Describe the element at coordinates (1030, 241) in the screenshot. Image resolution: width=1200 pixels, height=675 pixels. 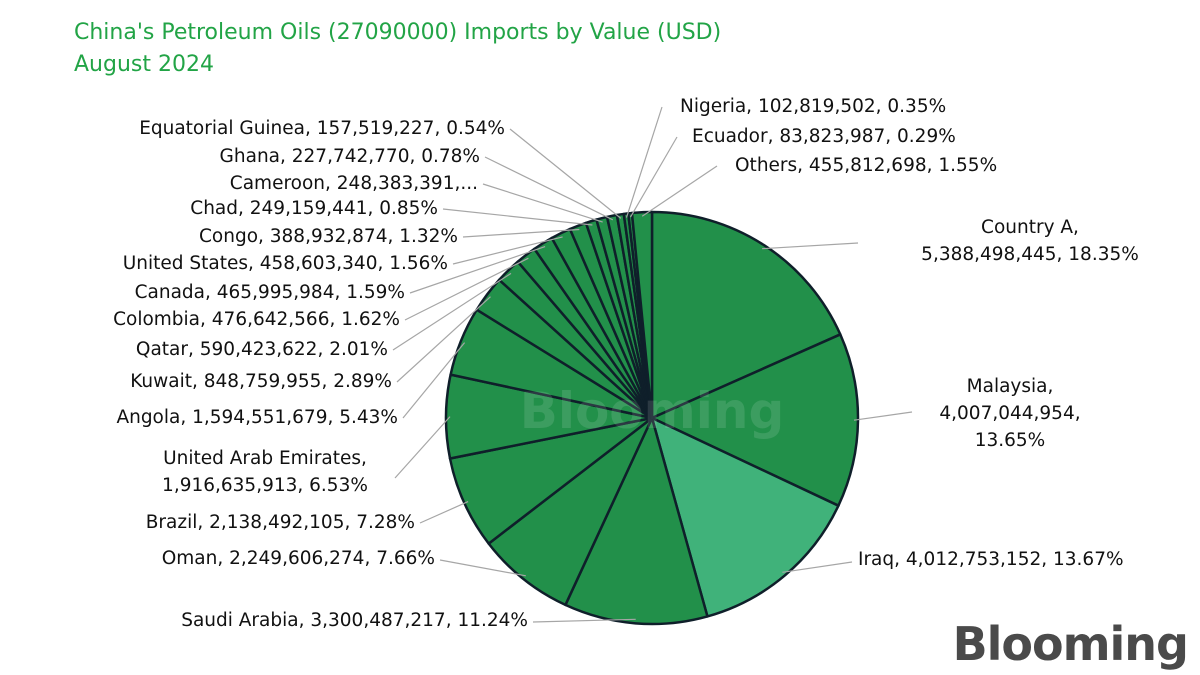
I see `data-label-country-a: Country A, 5,388,498,445, 18.35%` at that location.